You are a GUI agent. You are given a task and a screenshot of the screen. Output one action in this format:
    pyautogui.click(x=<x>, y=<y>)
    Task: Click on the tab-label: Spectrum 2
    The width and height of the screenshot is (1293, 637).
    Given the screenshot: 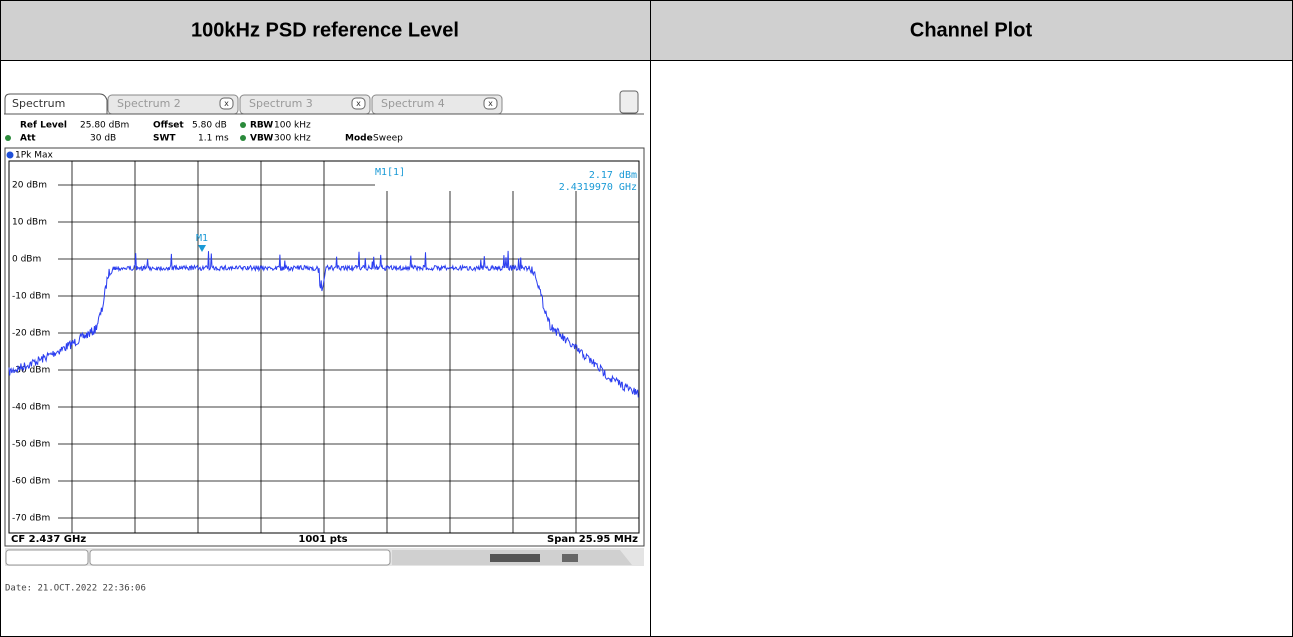 What is the action you would take?
    pyautogui.click(x=149, y=103)
    